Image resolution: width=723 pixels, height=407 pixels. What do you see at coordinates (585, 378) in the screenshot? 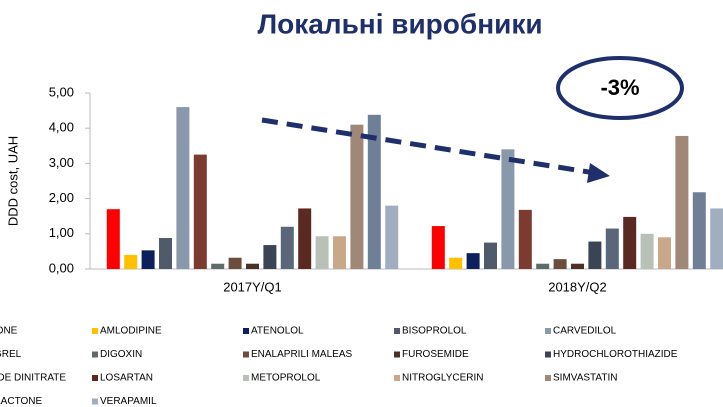
I see `legend-label: SIMVASTATIN` at bounding box center [585, 378].